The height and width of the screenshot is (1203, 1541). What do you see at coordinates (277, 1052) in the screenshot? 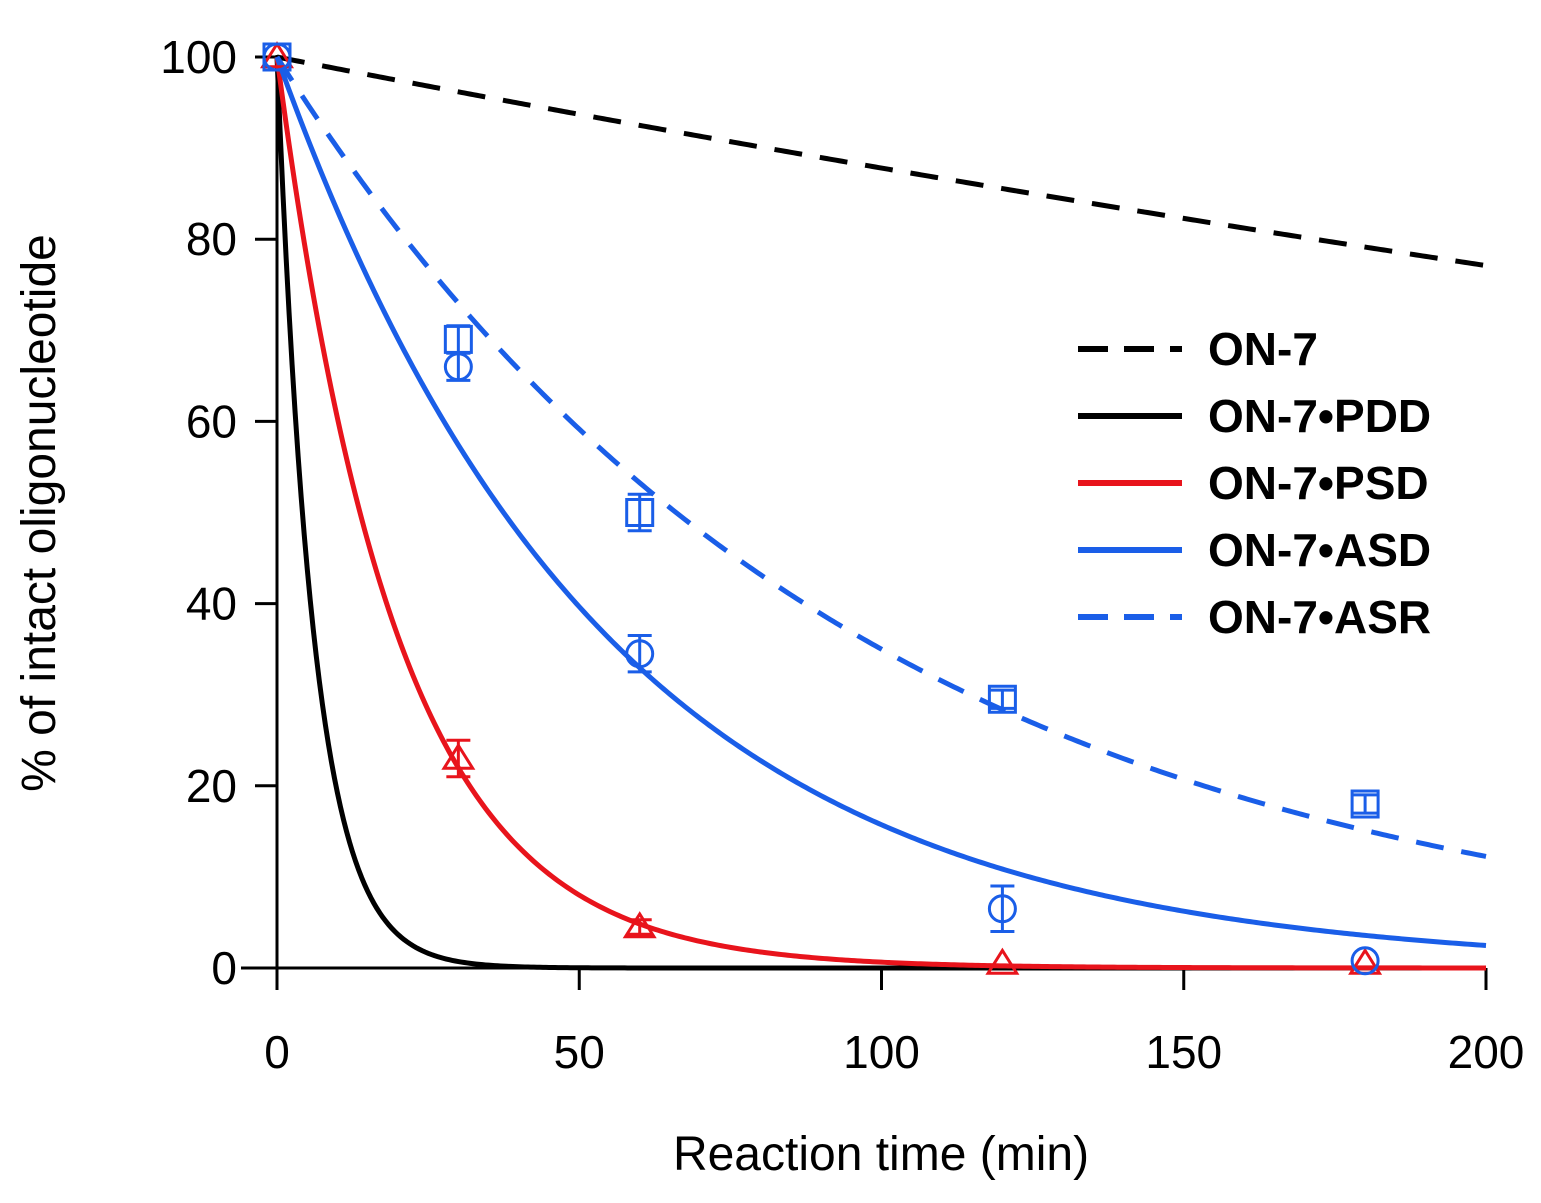
I see `x-tick-label: 0` at bounding box center [277, 1052].